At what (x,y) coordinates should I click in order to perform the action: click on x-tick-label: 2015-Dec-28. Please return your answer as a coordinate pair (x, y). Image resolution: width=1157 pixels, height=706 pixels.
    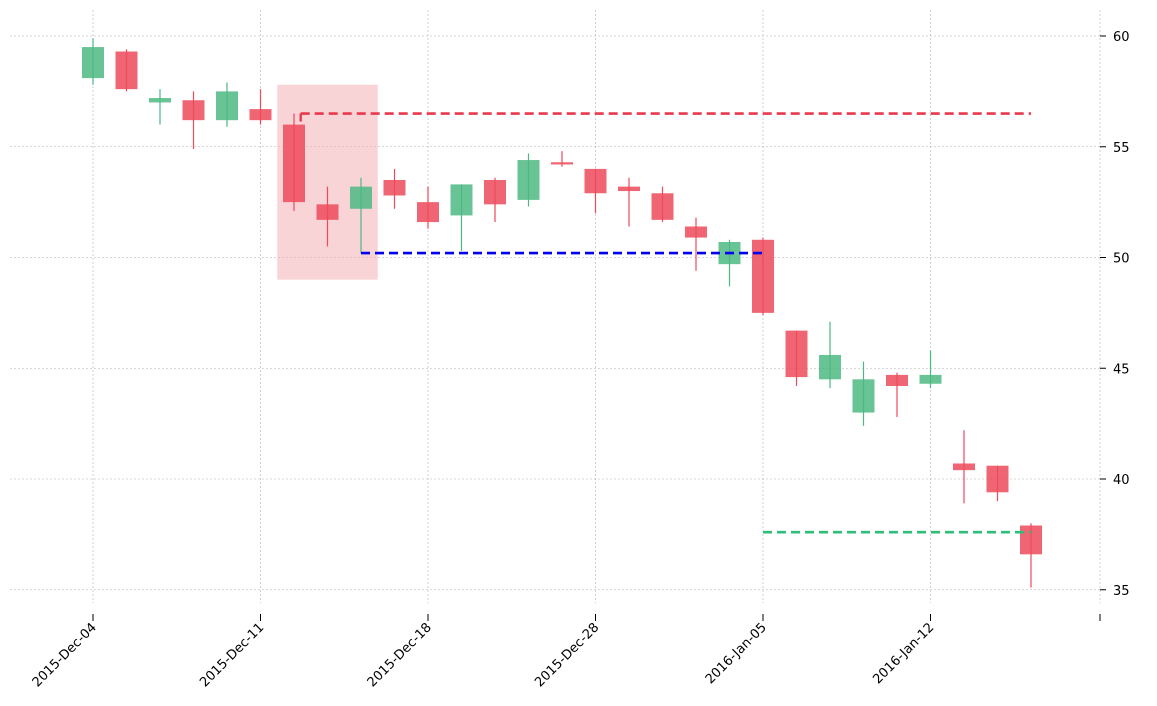
    Looking at the image, I should click on (567, 655).